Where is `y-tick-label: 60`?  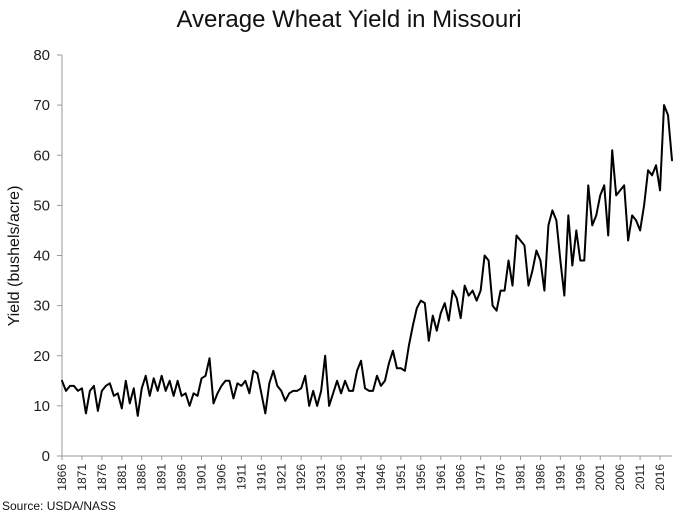 y-tick-label: 60 is located at coordinates (41, 155).